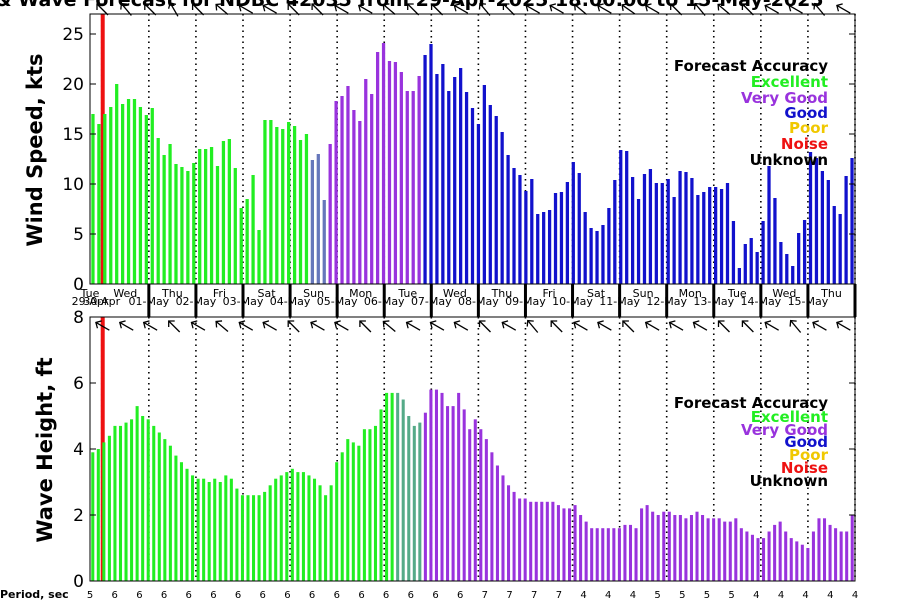  Describe the element at coordinates (148, 301) in the screenshot. I see `day-date: 01-May` at that location.